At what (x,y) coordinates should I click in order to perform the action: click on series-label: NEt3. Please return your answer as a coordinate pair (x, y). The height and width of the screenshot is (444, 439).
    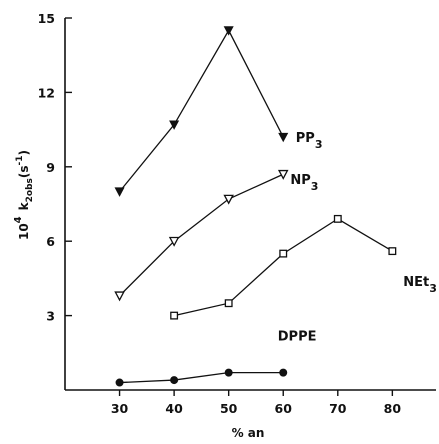
    Looking at the image, I should click on (420, 285).